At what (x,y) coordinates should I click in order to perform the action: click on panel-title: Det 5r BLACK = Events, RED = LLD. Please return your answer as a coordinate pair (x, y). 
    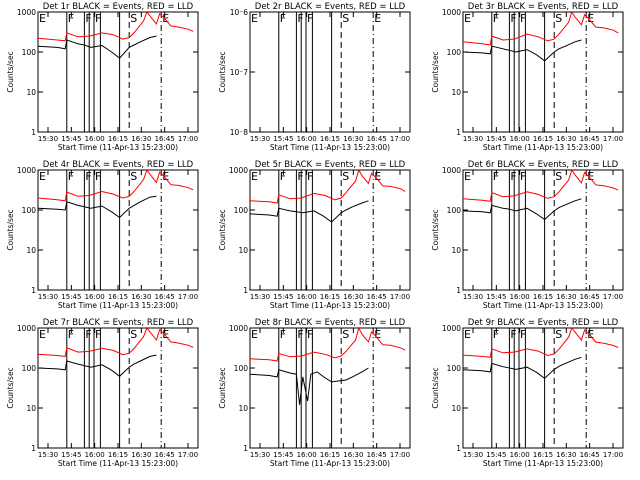
    Looking at the image, I should click on (330, 165).